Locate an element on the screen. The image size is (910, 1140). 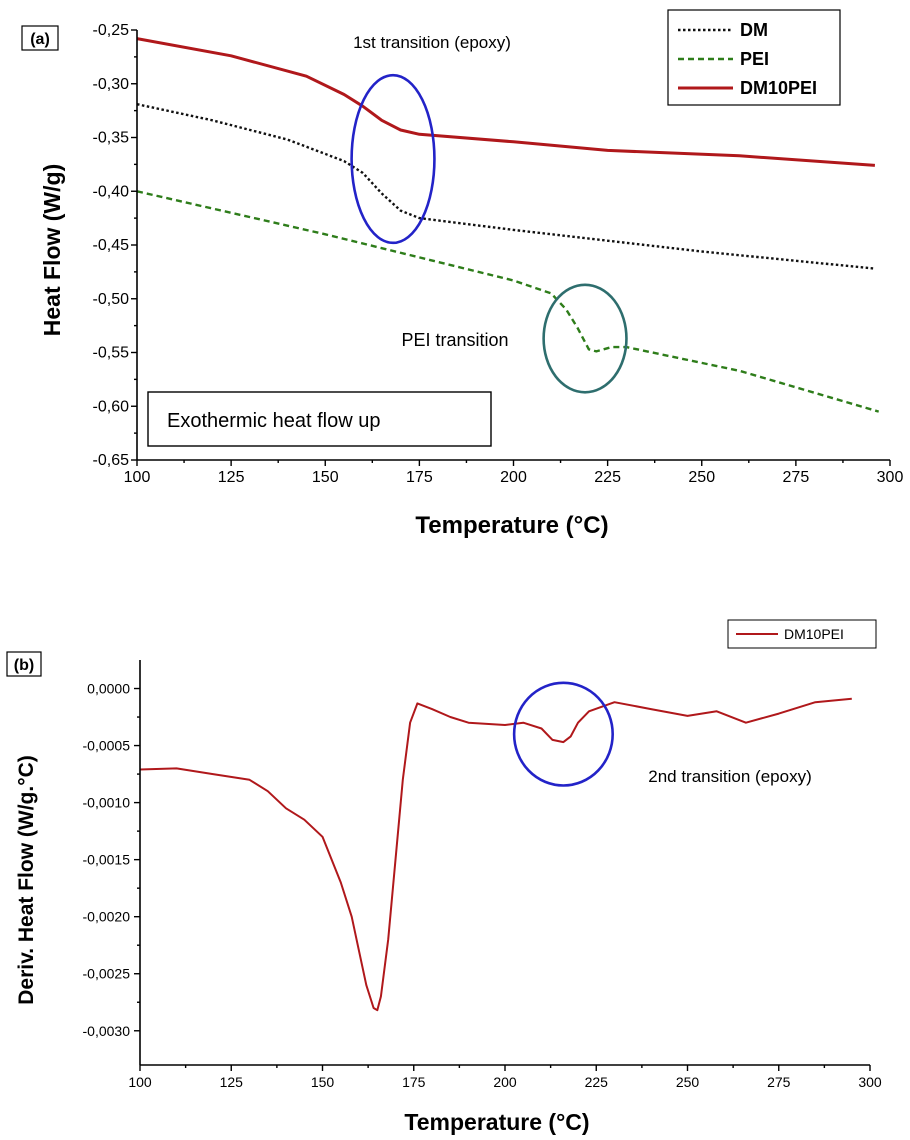
y-tick-label: -0,55 is located at coordinates (111, 353).